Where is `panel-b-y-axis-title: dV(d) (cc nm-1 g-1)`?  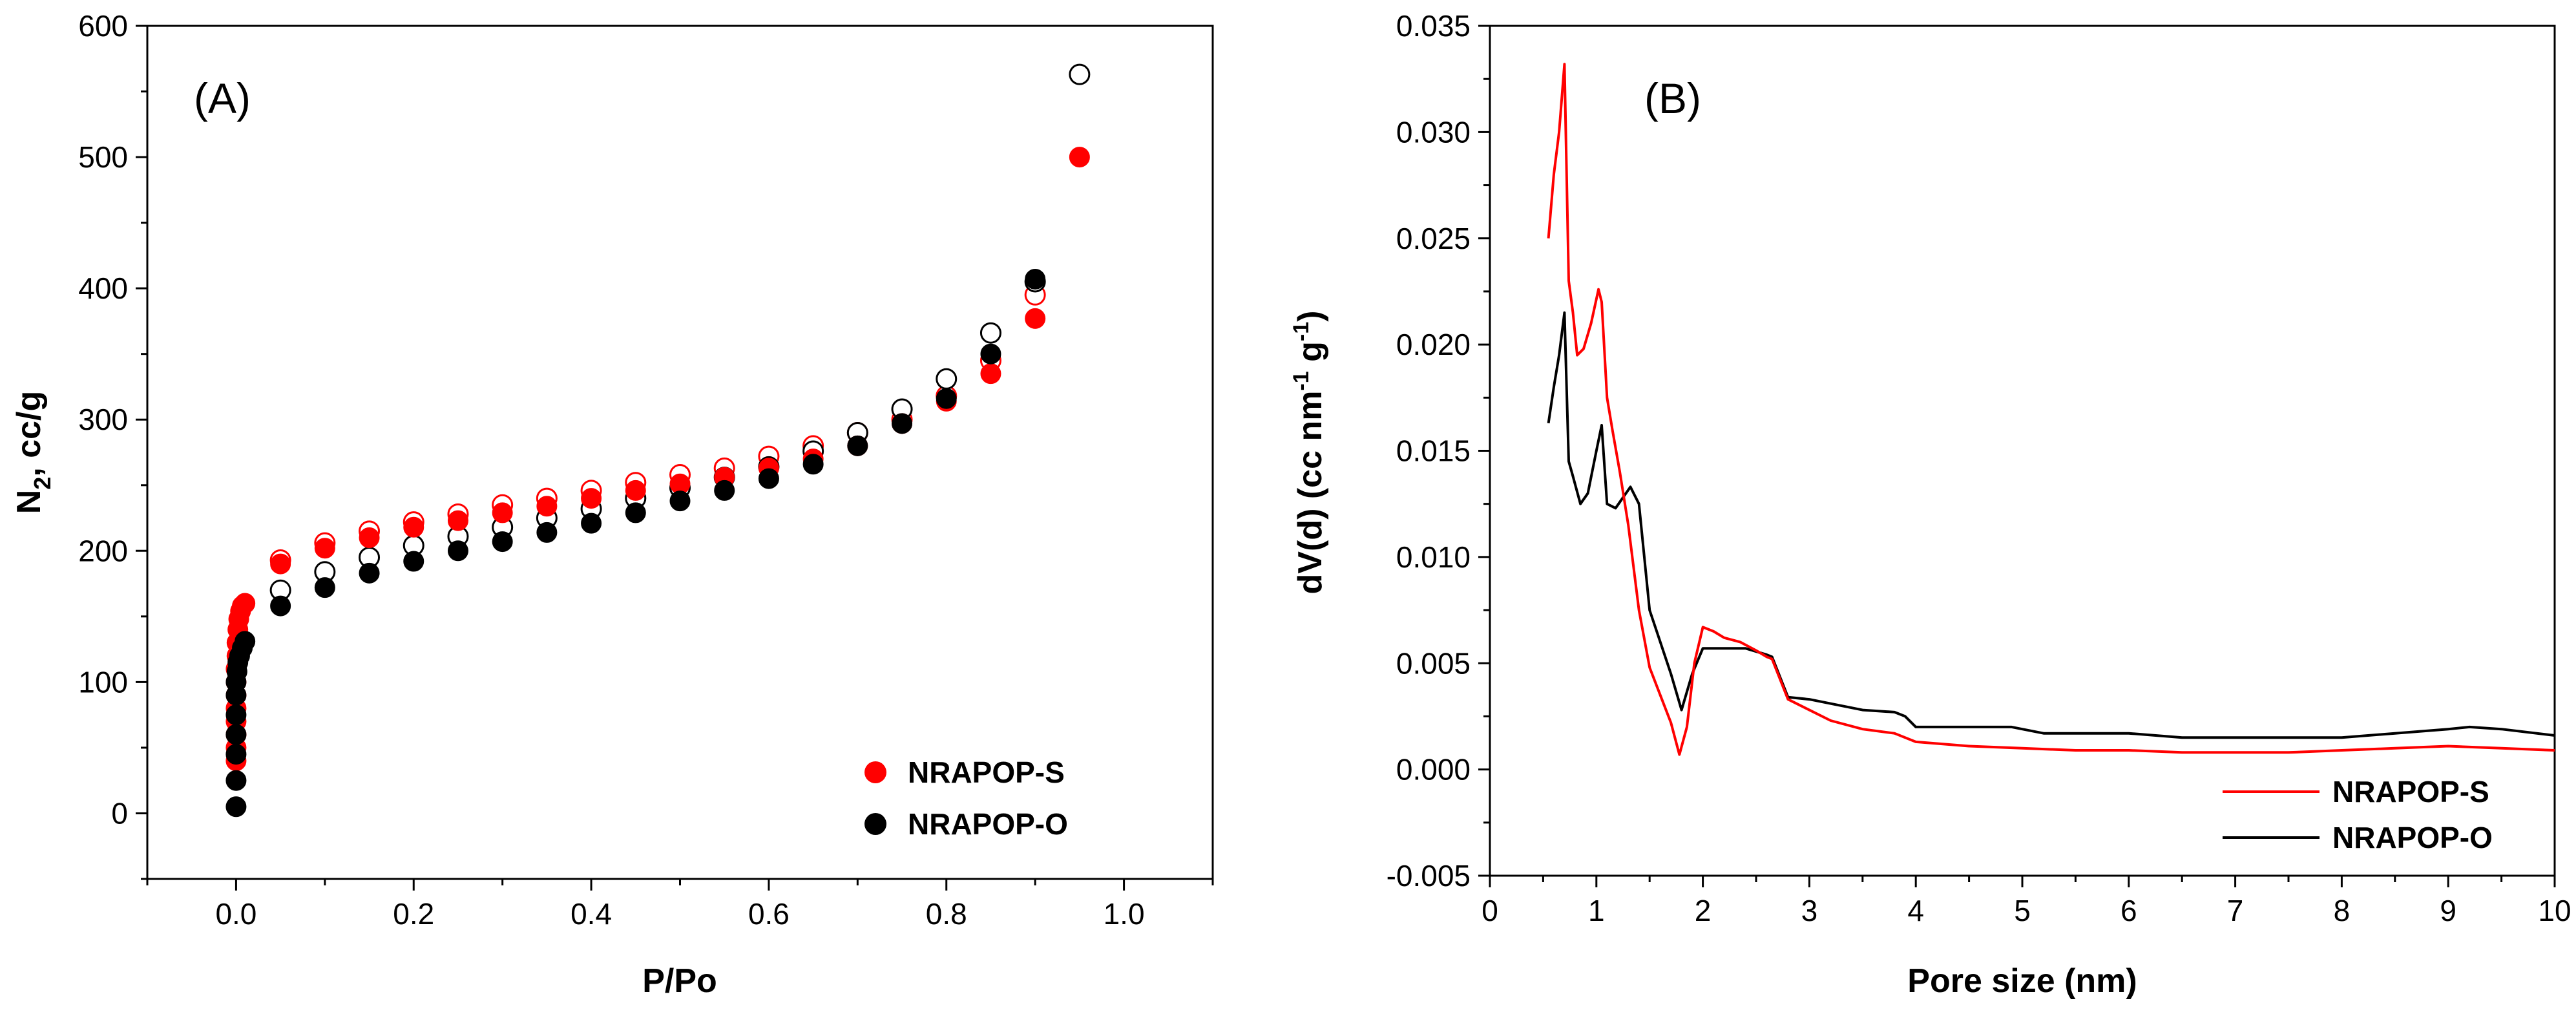 panel-b-y-axis-title: dV(d) (cc nm-1 g-1) is located at coordinates (1309, 453).